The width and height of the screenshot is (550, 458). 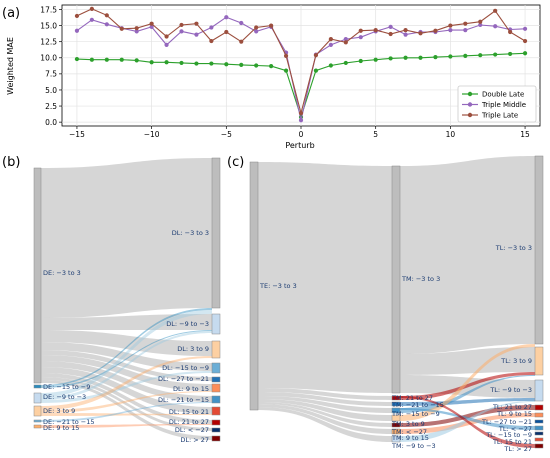 What do you see at coordinates (503, 95) in the screenshot?
I see `legend-label: Double Late` at bounding box center [503, 95].